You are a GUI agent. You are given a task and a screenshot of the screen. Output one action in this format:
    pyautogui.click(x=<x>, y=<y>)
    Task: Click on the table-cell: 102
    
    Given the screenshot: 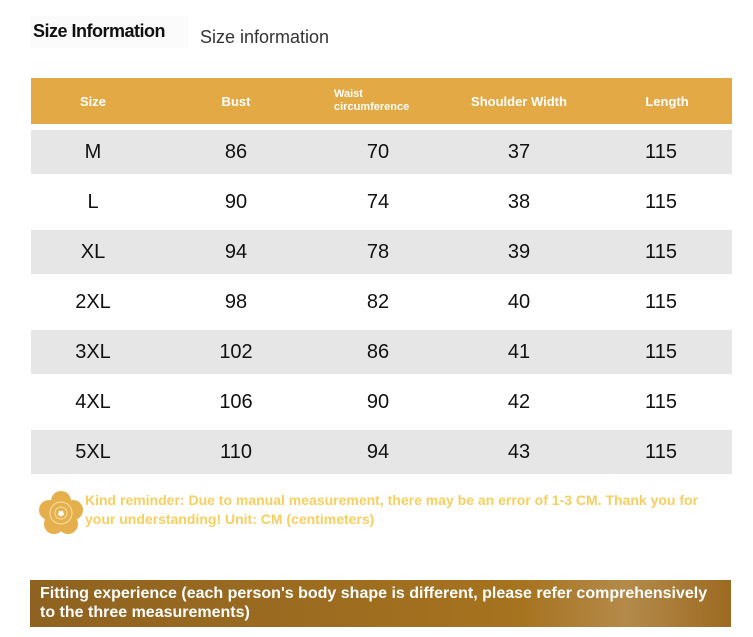 What is the action you would take?
    pyautogui.click(x=236, y=352)
    